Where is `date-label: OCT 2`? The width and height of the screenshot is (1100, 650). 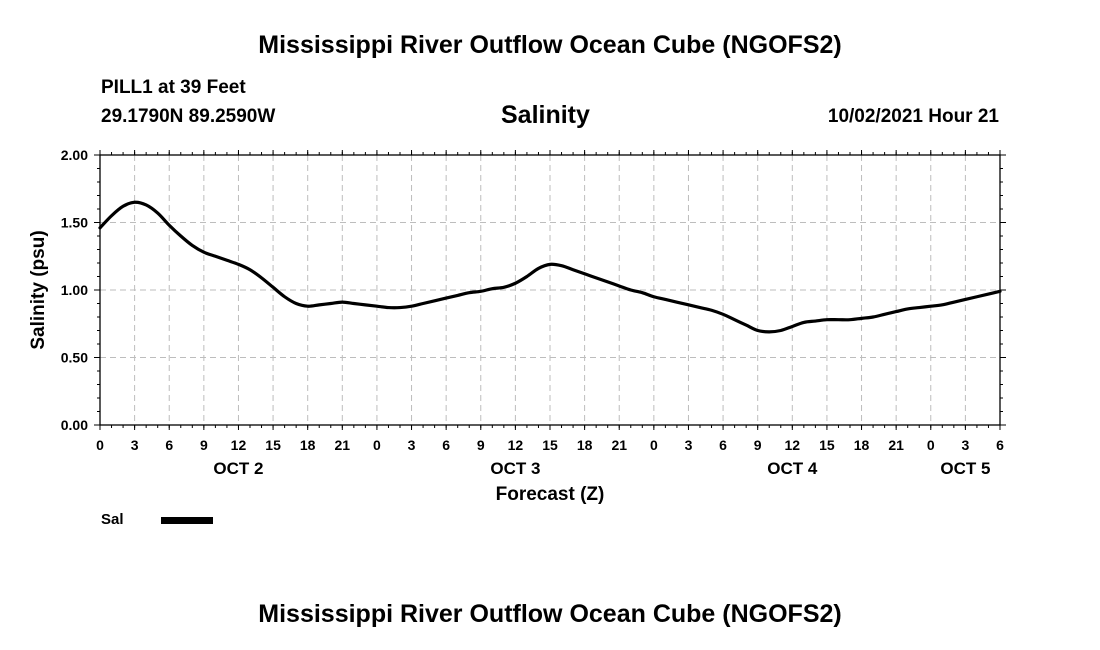 date-label: OCT 2 is located at coordinates (238, 468).